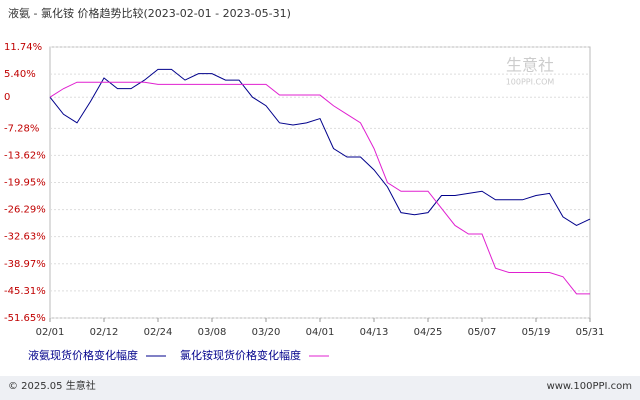  What do you see at coordinates (240, 355) in the screenshot?
I see `legend-label: 氯化铵现货价格变化幅度` at bounding box center [240, 355].